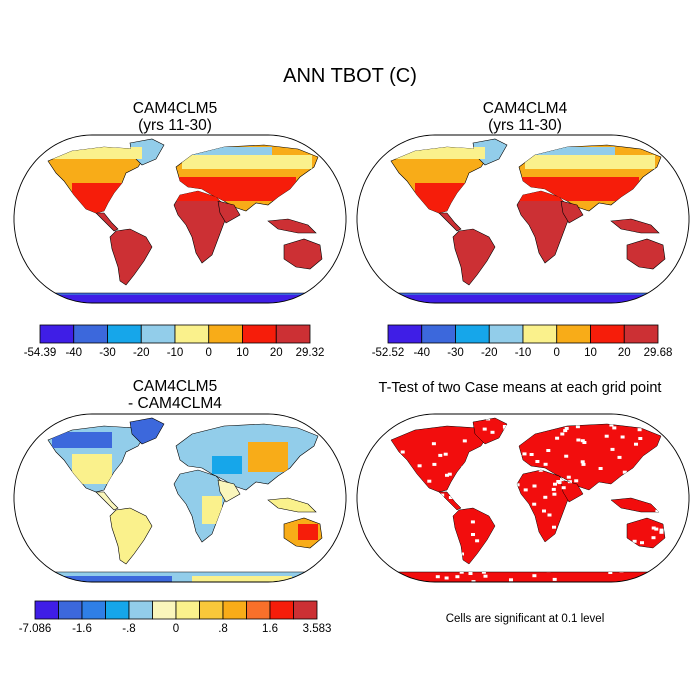 This screenshot has height=700, width=700. I want to click on map1-land-arabia, so click(229, 212).